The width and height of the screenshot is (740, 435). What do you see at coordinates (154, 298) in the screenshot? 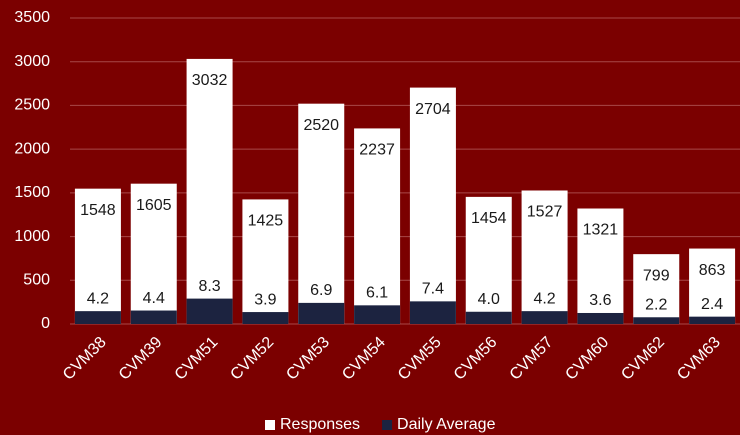
I see `data-label: 4.4` at bounding box center [154, 298].